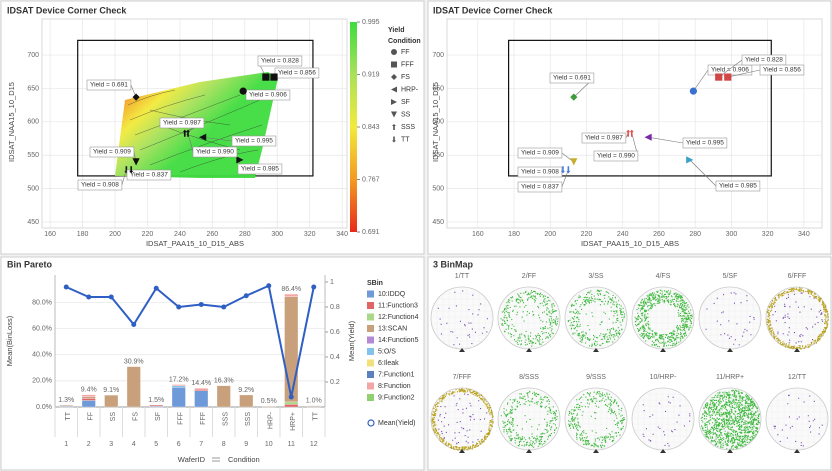 This screenshot has height=471, width=832. I want to click on bar-total-label: 17.2%, so click(179, 379).